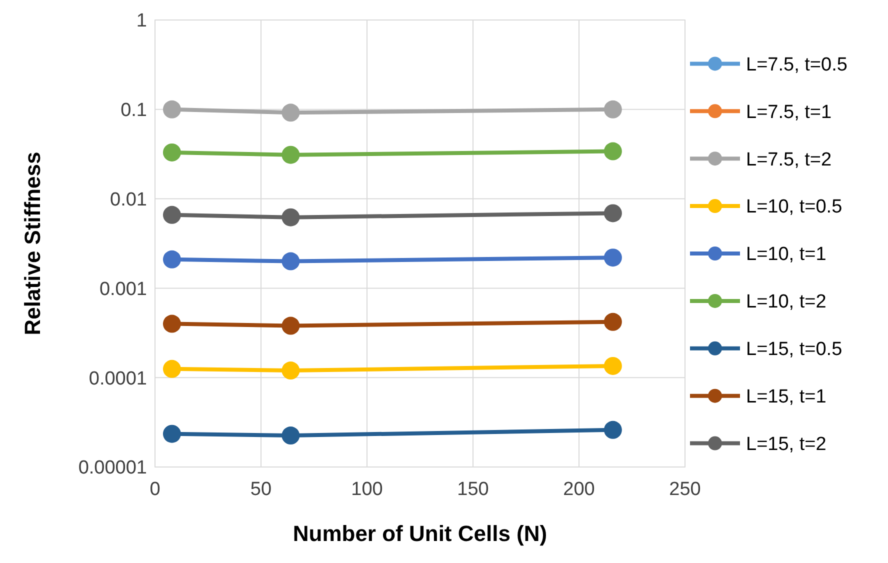 This screenshot has width=888, height=563. I want to click on x-axis-title: Number of Unit Cells (N), so click(420, 533).